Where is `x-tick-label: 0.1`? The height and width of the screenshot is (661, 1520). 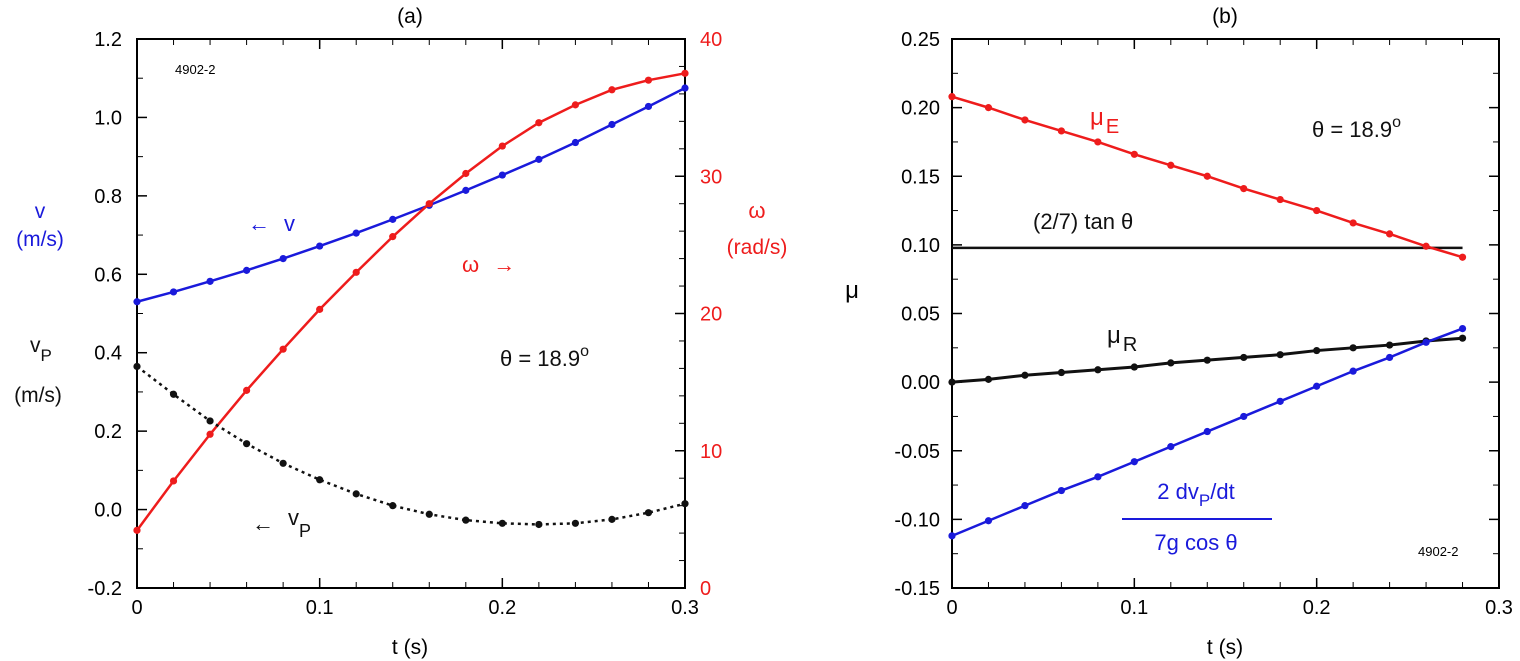 x-tick-label: 0.1 is located at coordinates (1134, 608).